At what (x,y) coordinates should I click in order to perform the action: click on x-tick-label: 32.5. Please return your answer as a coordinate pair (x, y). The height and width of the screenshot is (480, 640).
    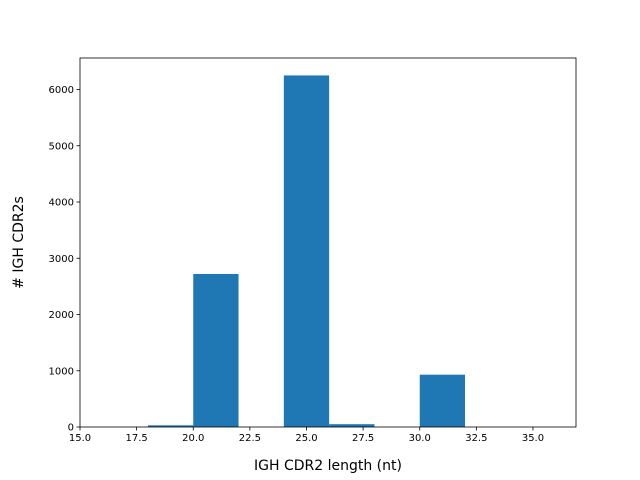
    Looking at the image, I should click on (476, 438).